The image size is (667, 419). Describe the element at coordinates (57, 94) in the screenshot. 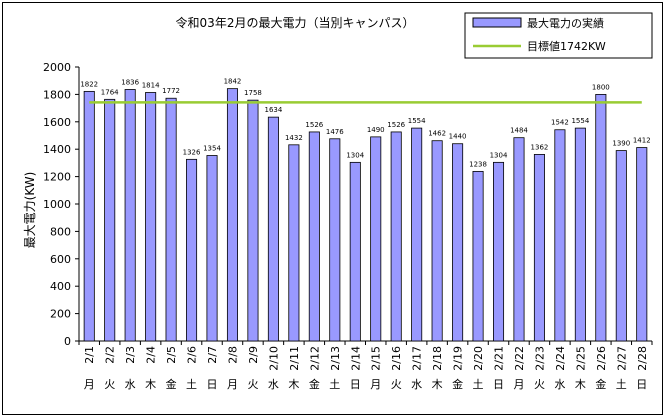

I see `y-tick-label: 1800` at that location.